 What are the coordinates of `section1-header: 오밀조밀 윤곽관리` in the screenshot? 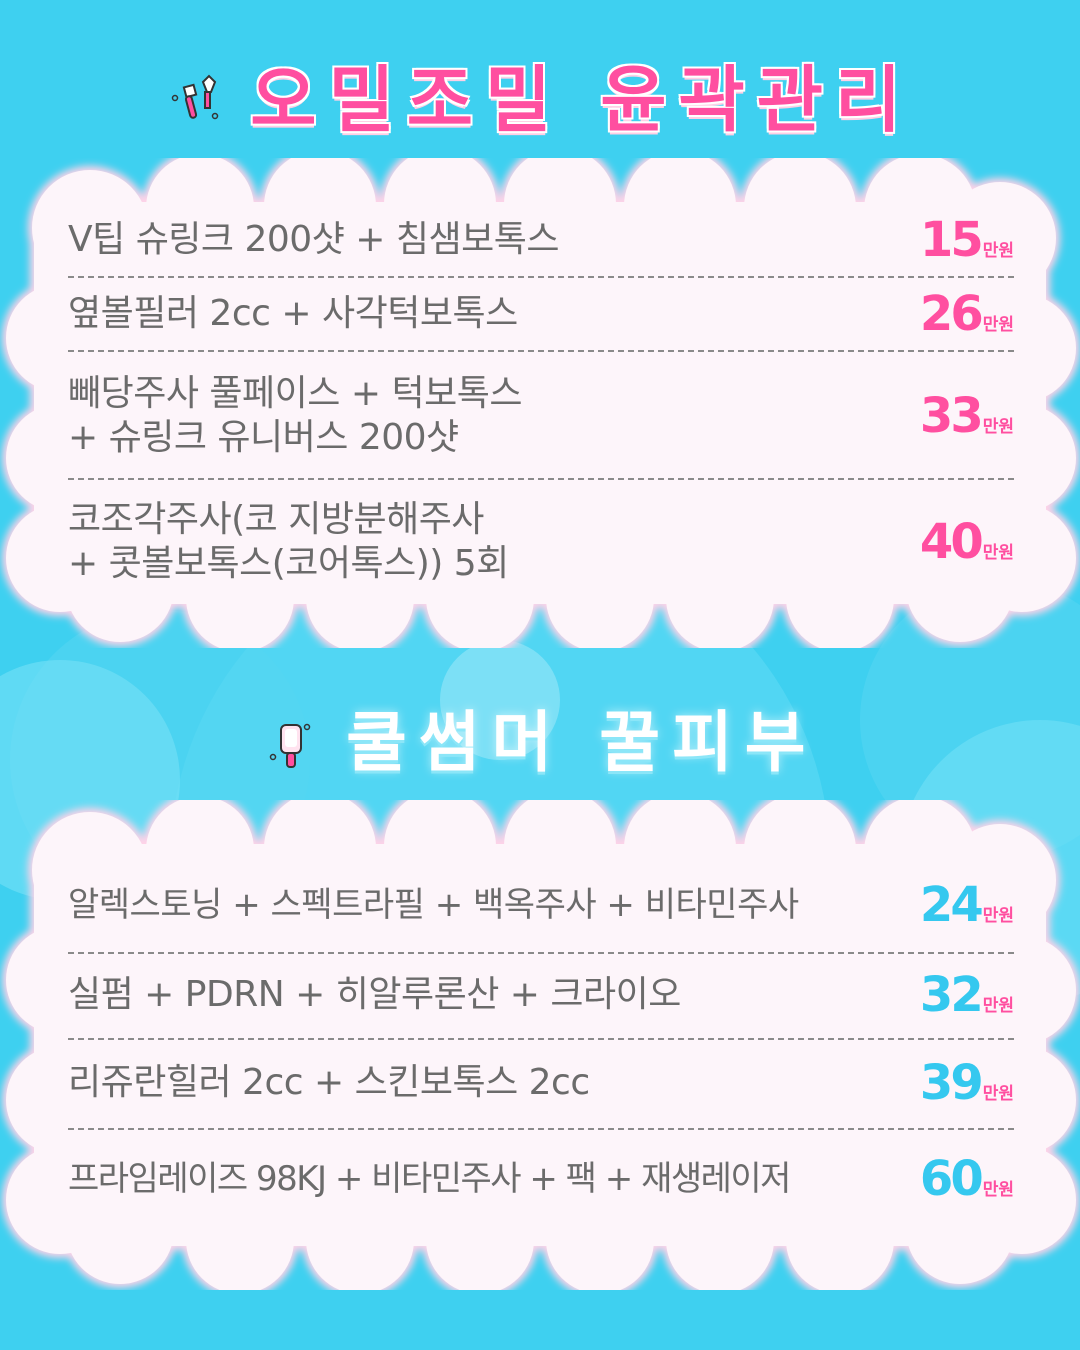 It's located at (540, 100).